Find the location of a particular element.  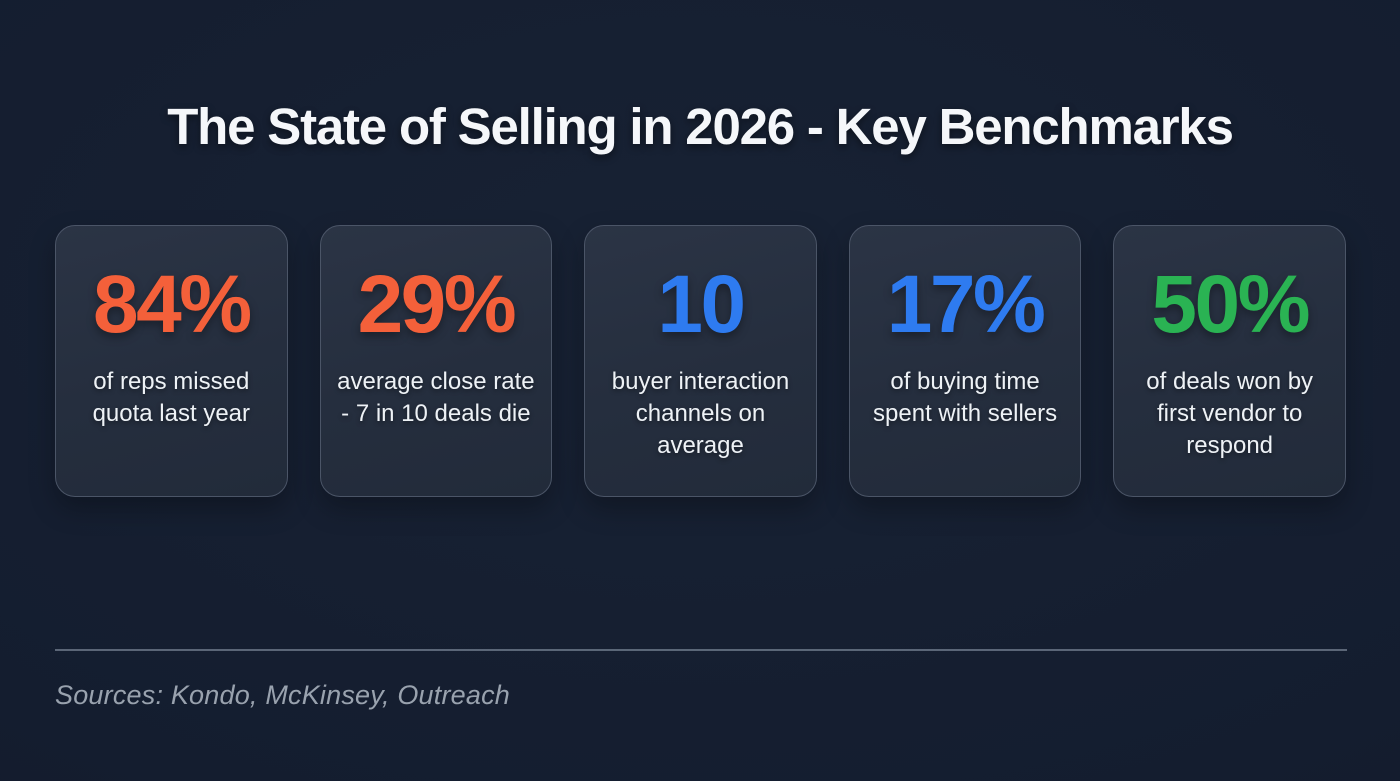

stat-value: 10 is located at coordinates (701, 304).